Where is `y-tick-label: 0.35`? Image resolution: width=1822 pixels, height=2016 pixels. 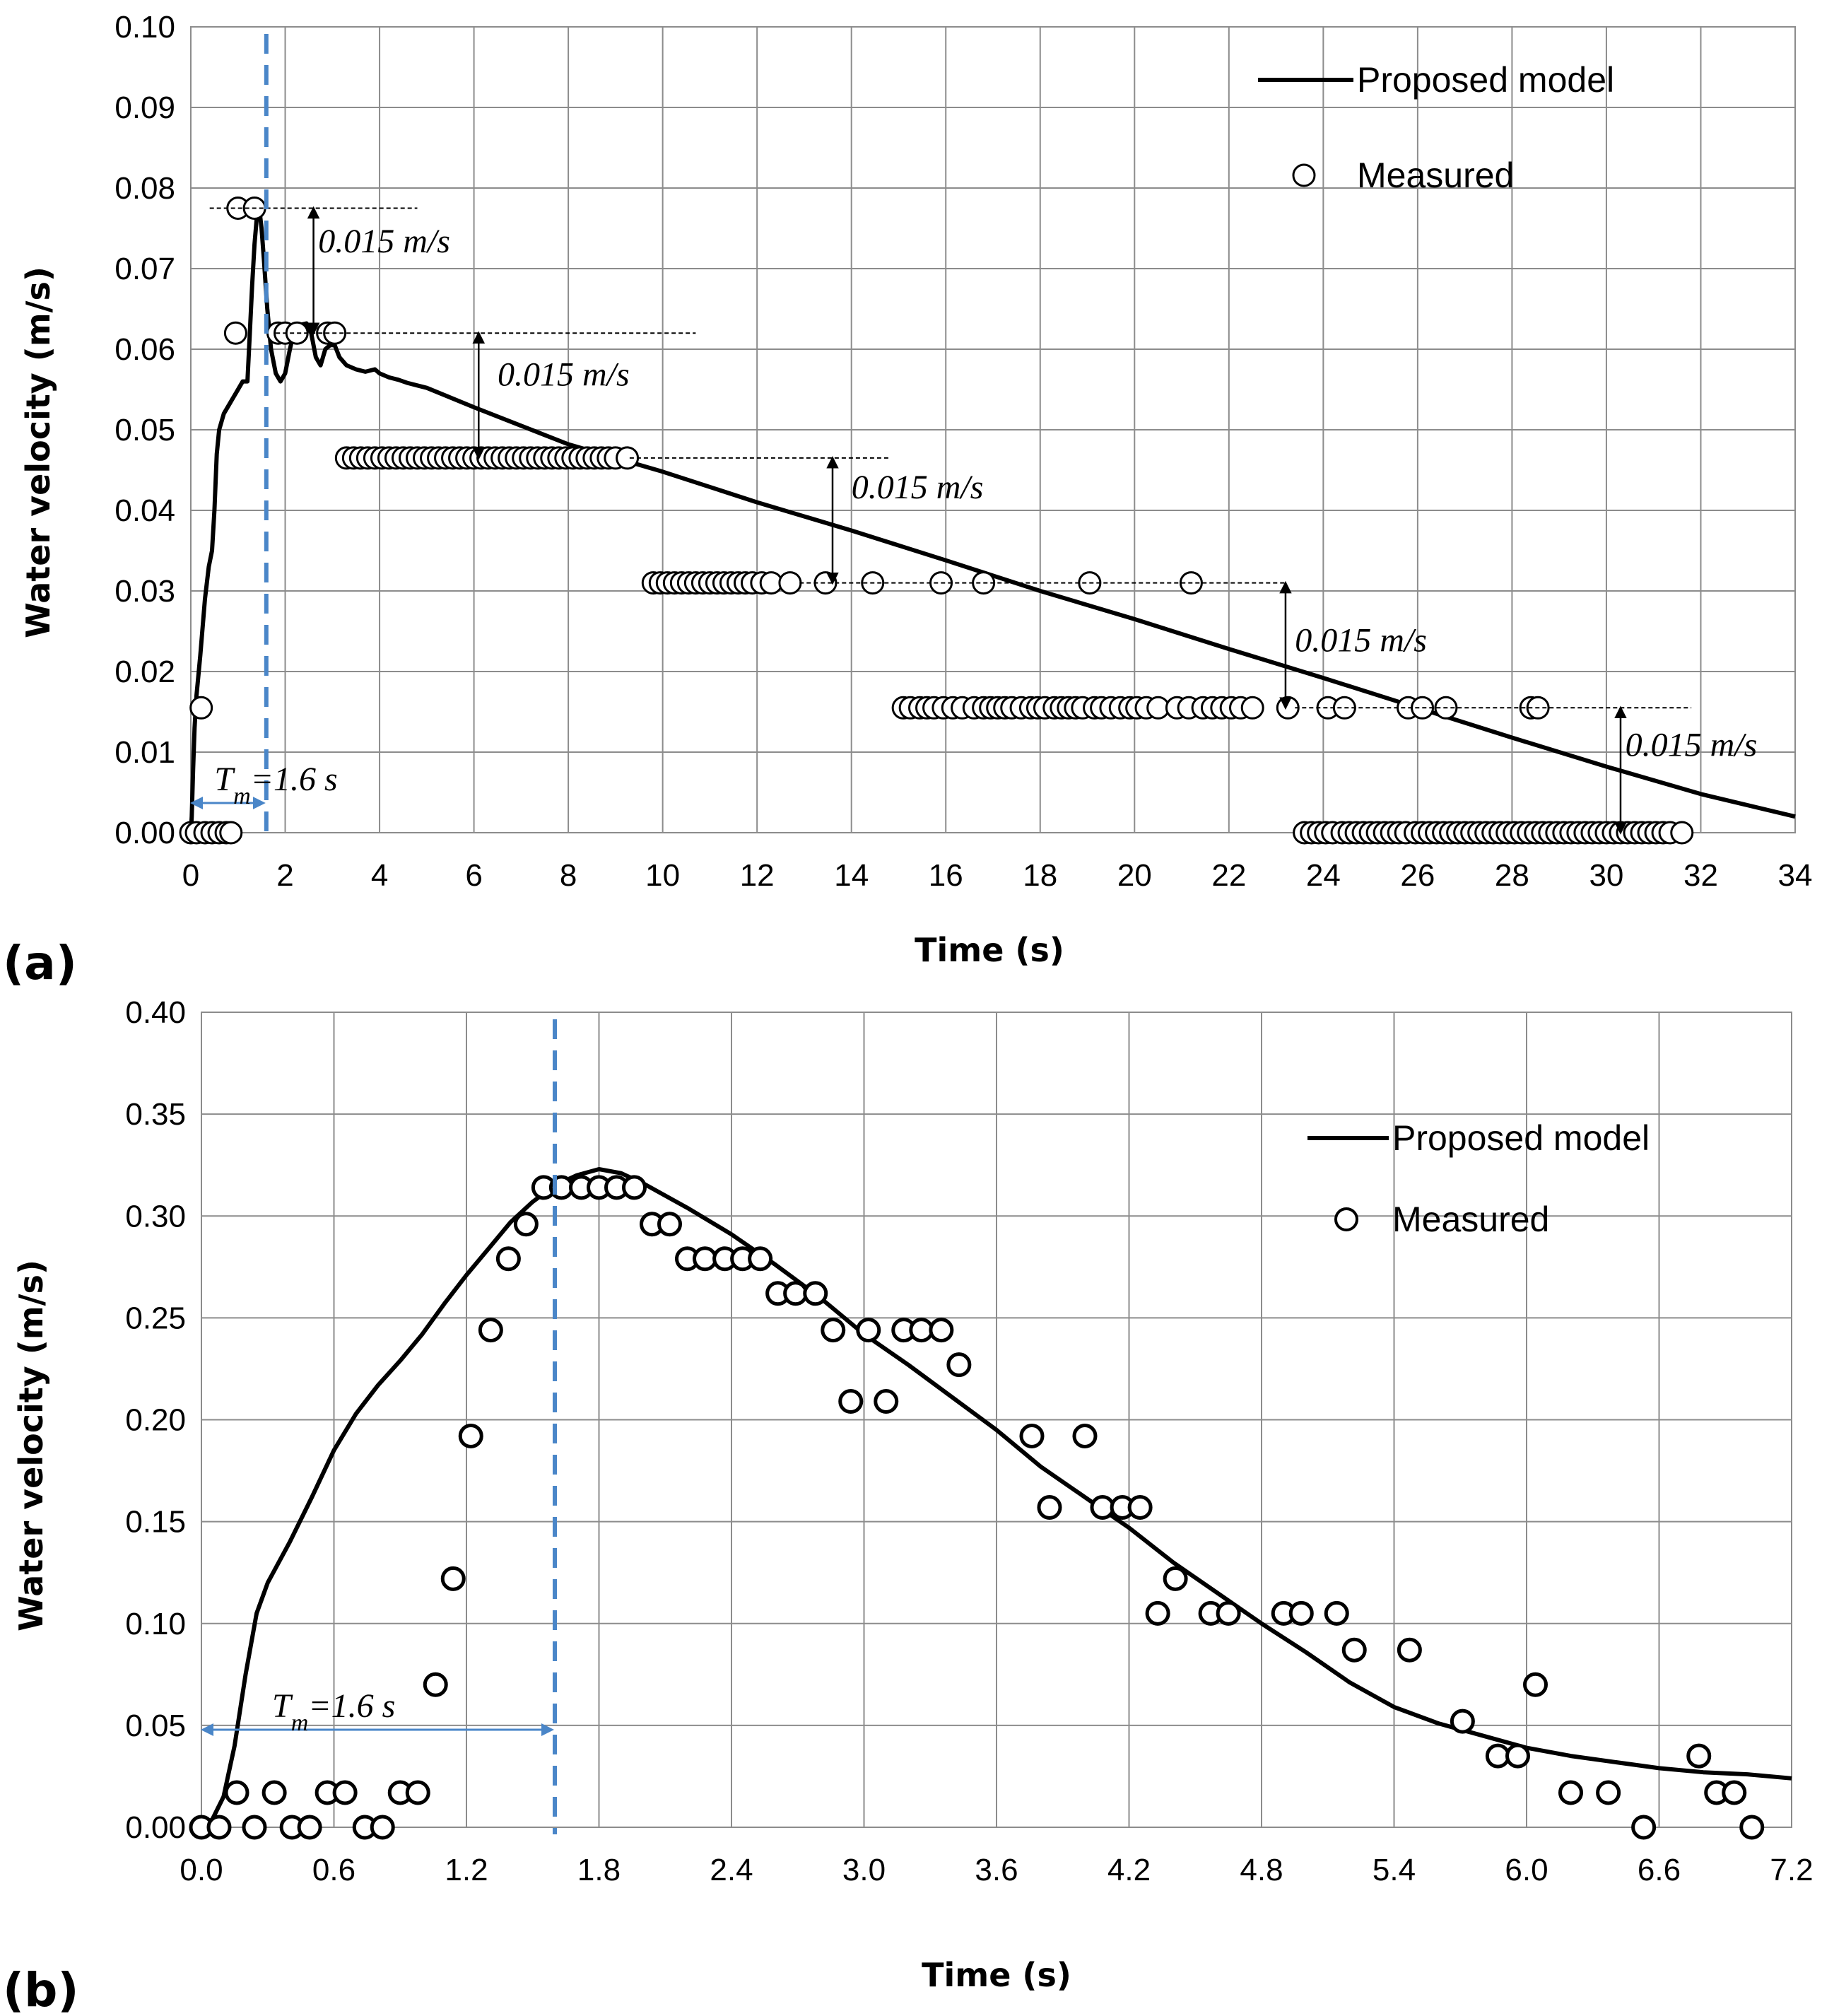
y-tick-label: 0.35 is located at coordinates (155, 1114).